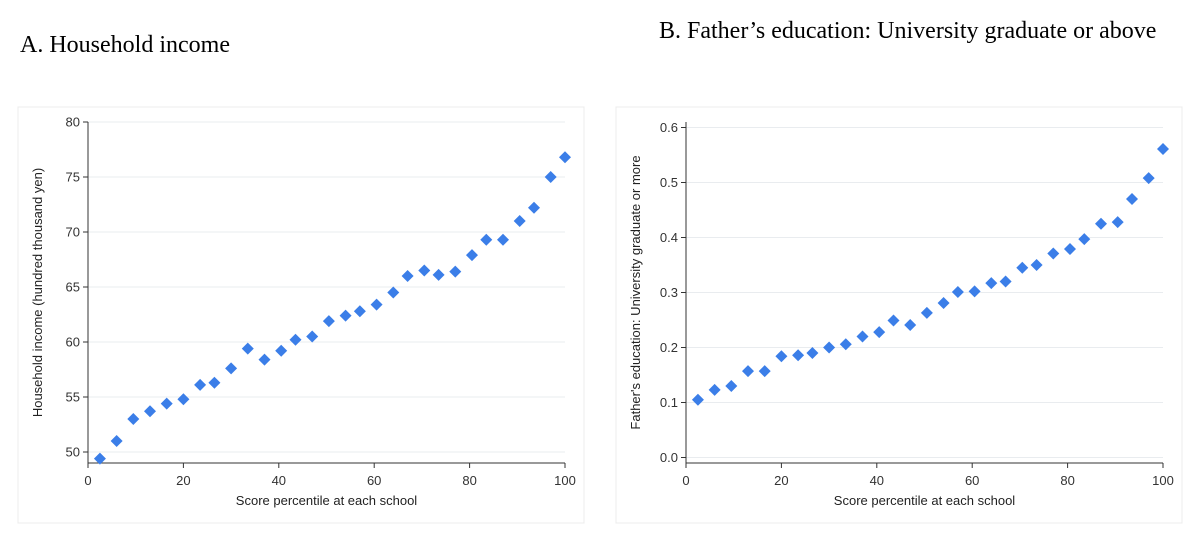  What do you see at coordinates (73, 342) in the screenshot?
I see `y-tick-label: 60` at bounding box center [73, 342].